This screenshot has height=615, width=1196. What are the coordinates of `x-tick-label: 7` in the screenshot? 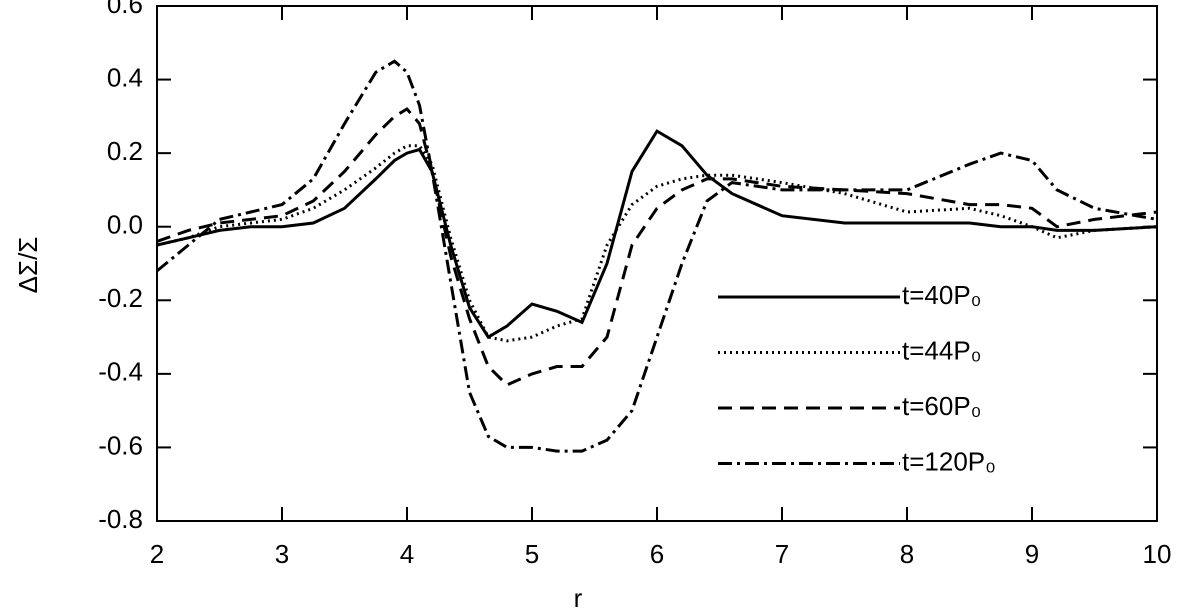 It's located at (782, 554).